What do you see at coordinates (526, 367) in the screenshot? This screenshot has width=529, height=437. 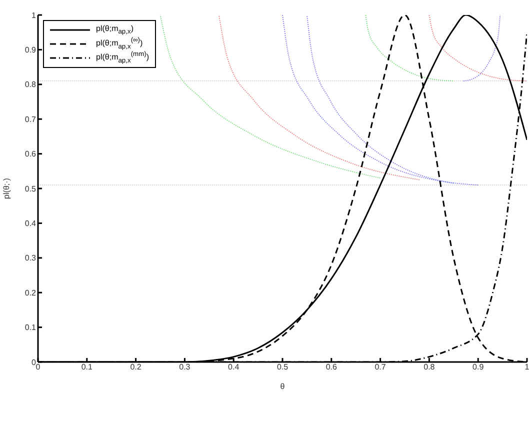 I see `x-tick-label: 1` at bounding box center [526, 367].